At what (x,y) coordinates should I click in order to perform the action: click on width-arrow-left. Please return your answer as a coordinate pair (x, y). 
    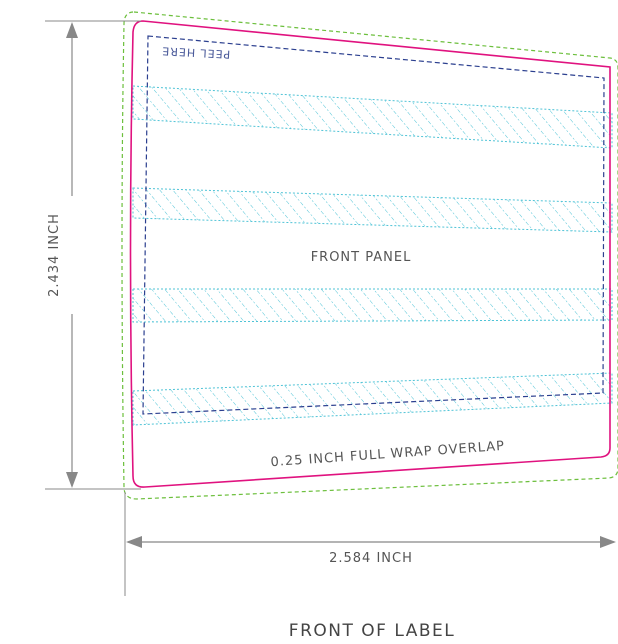
    Looking at the image, I should click on (134, 542).